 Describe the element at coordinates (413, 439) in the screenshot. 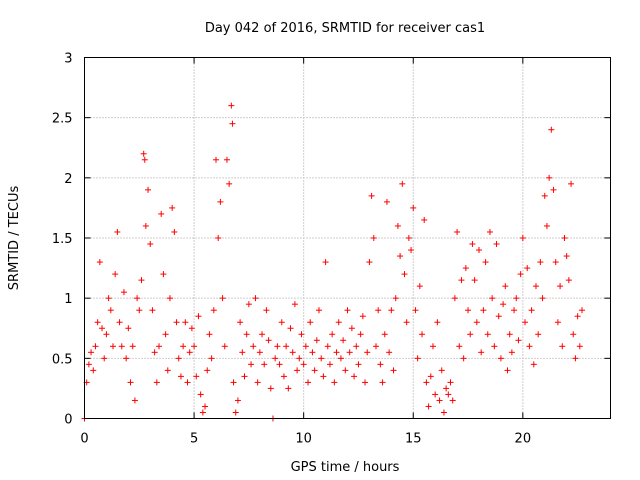

I see `x-tick-label: 15` at that location.